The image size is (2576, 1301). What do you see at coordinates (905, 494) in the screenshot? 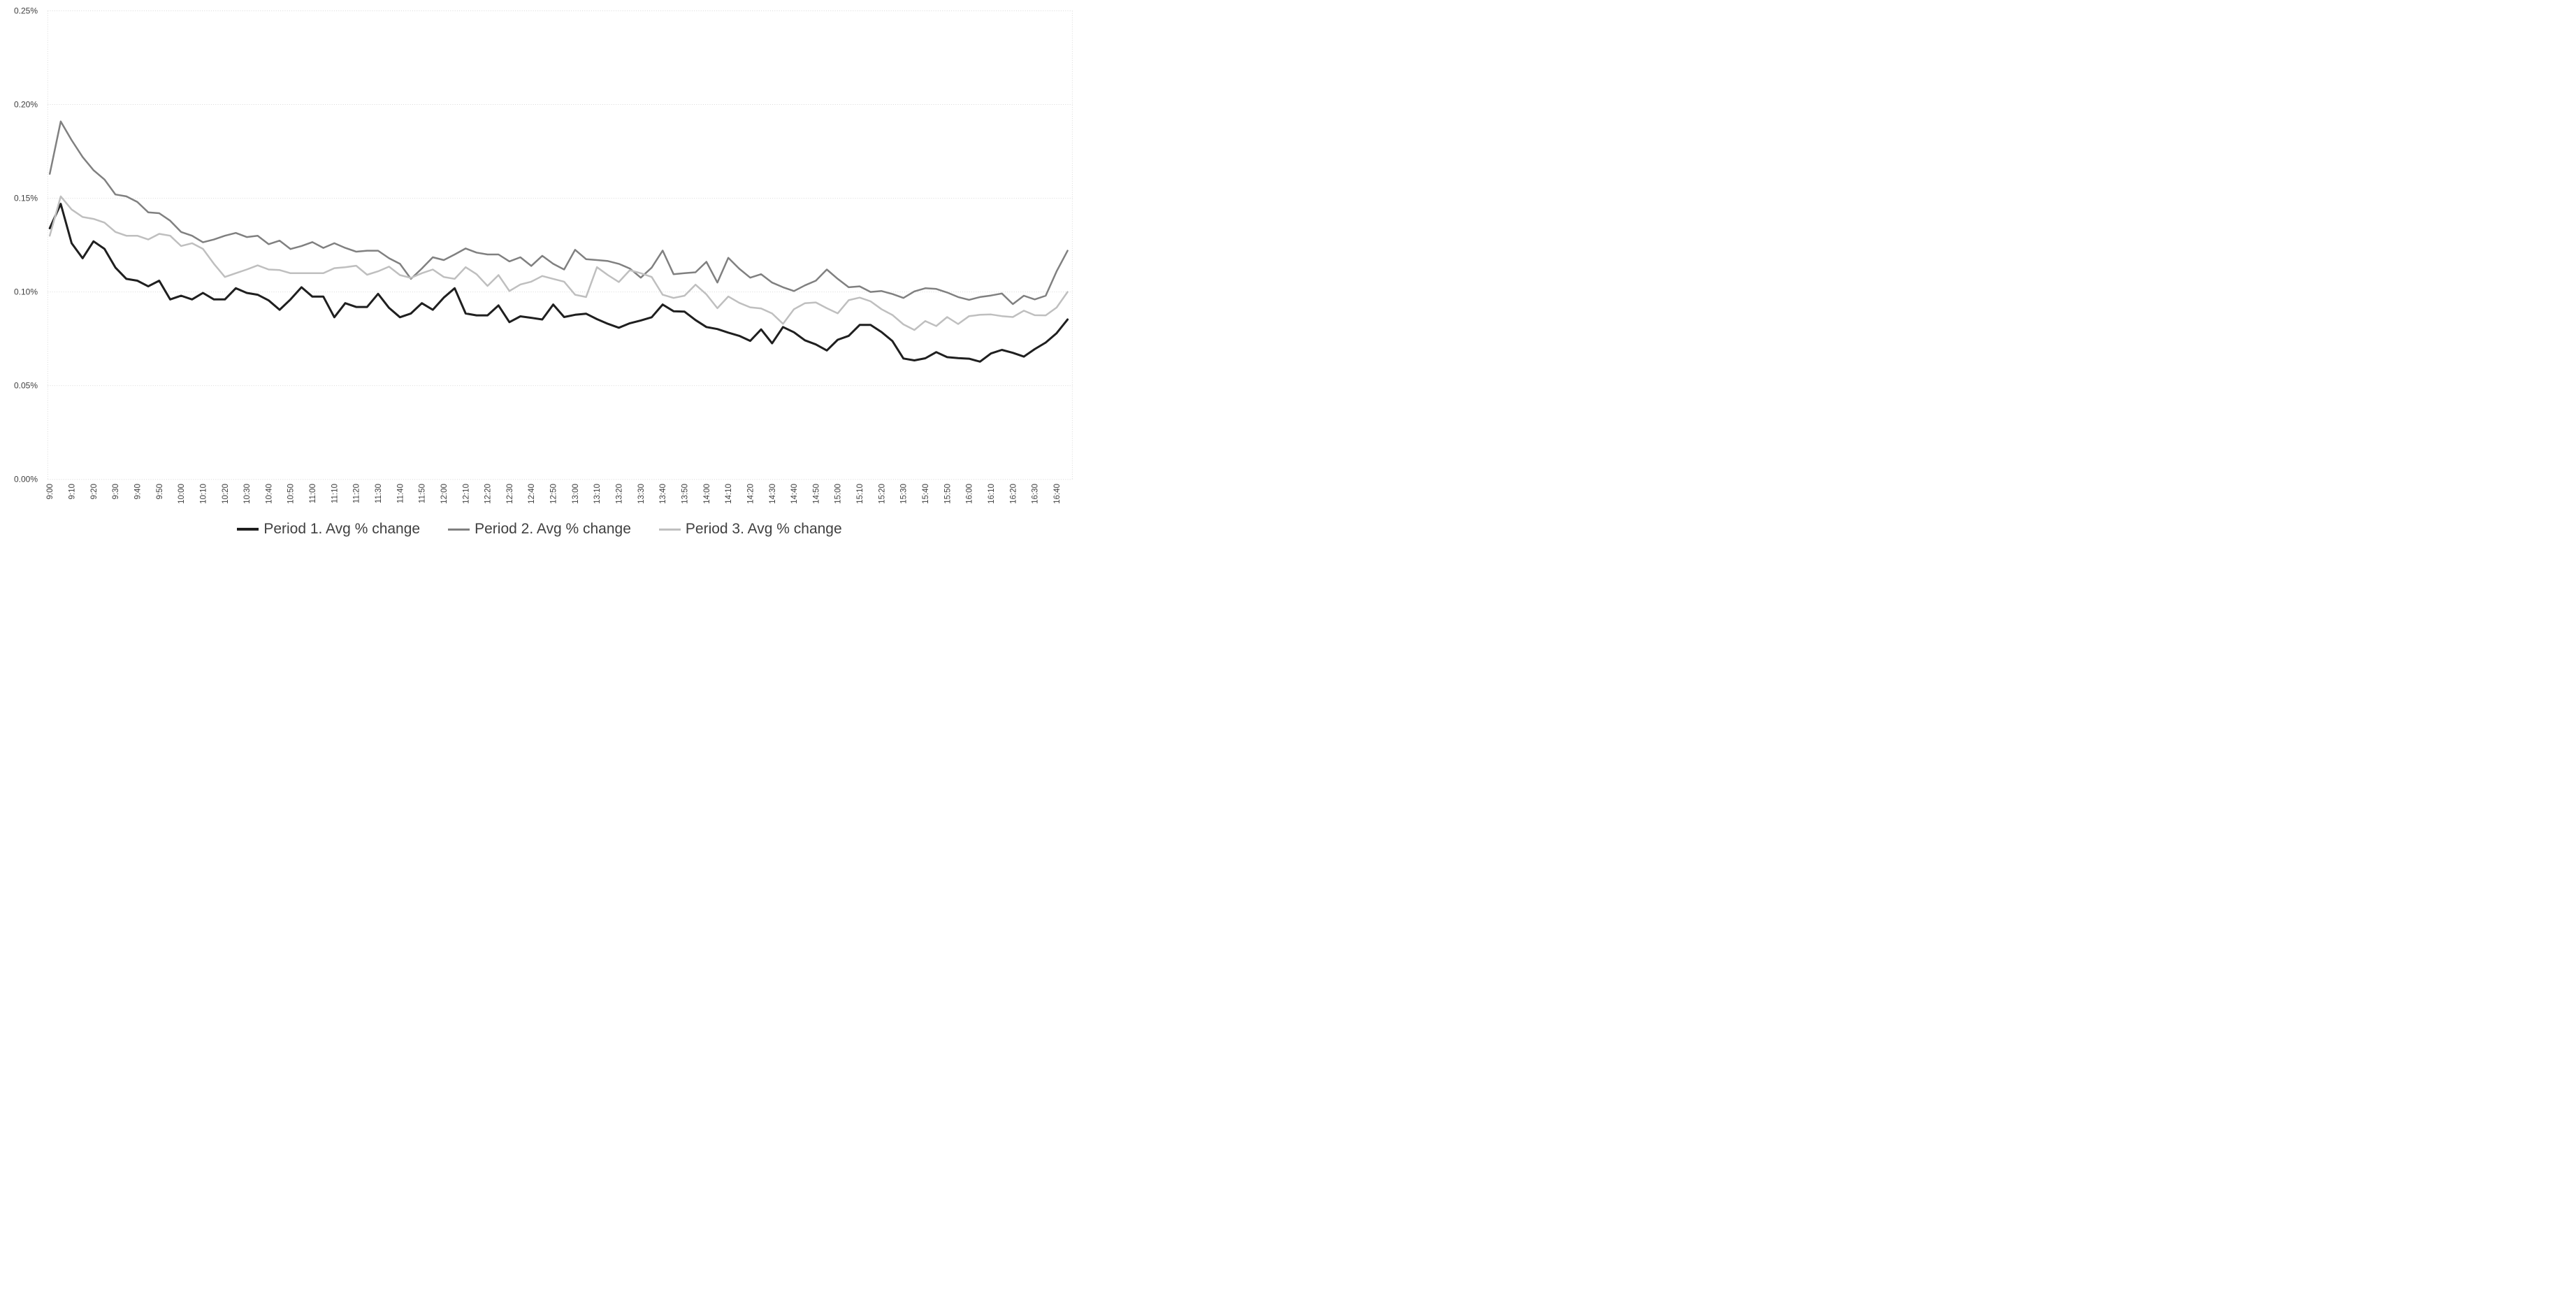
I see `x-axis-tick-label: 15:30` at bounding box center [905, 494].